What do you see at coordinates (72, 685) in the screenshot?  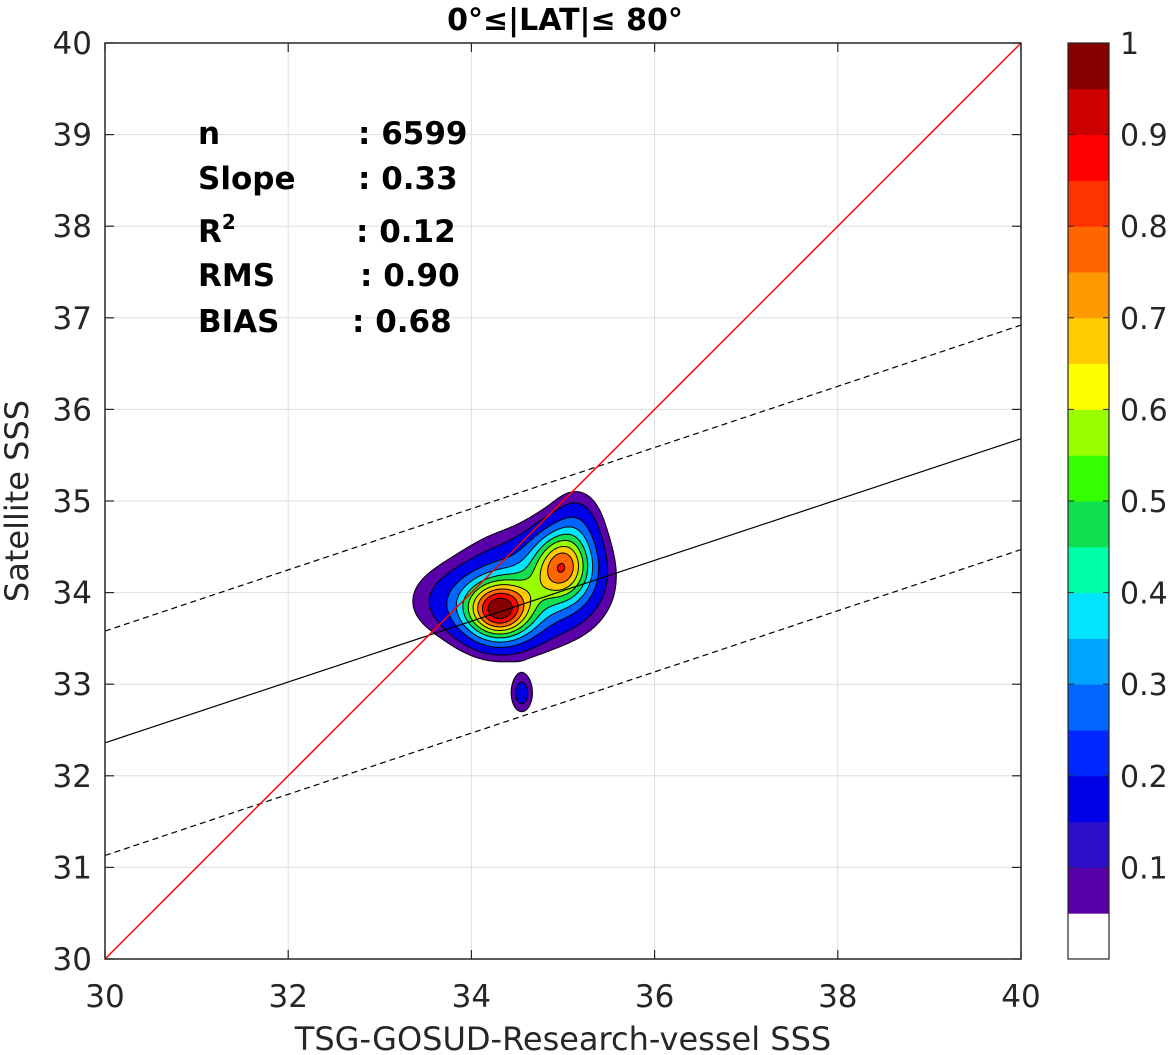 I see `y-tick-label: 33` at bounding box center [72, 685].